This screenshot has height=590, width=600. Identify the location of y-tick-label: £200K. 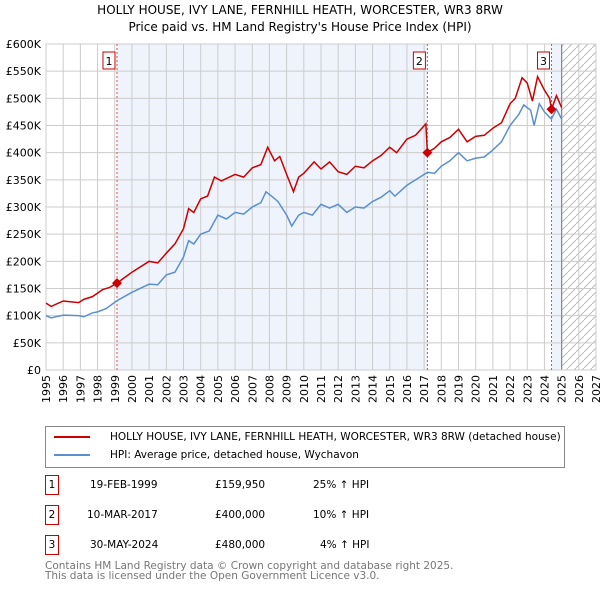
(24, 261).